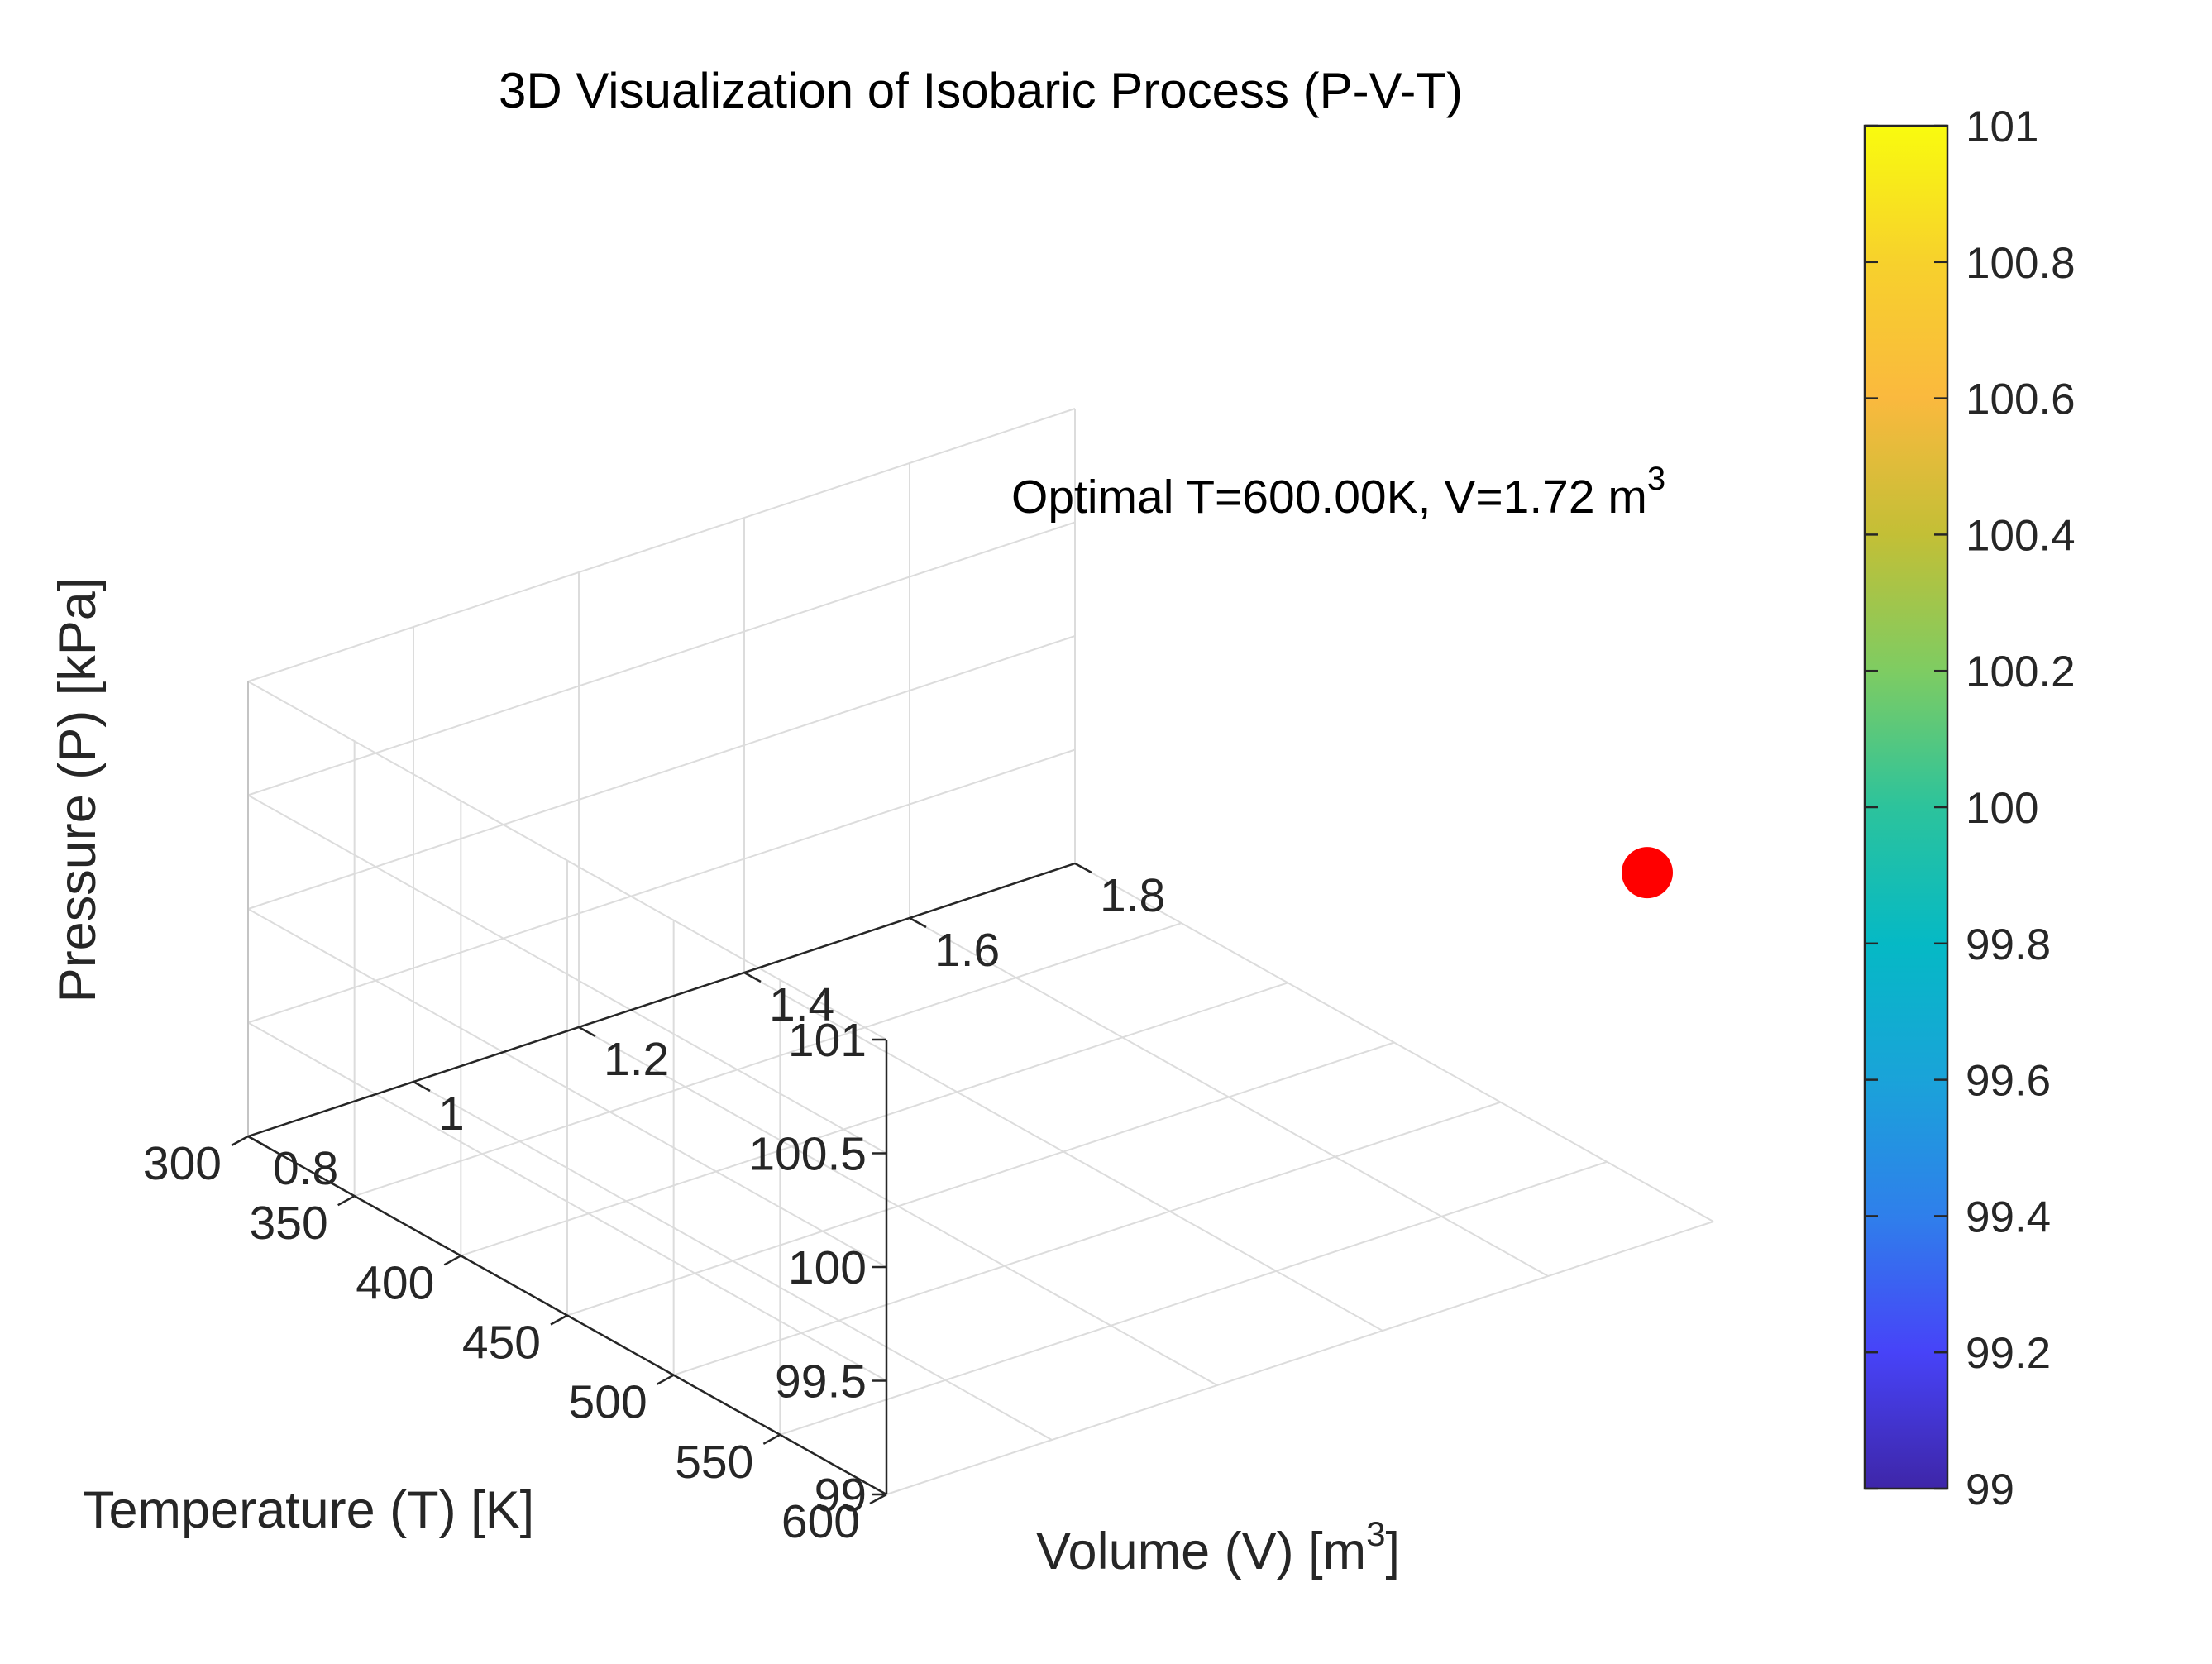  Describe the element at coordinates (714, 1462) in the screenshot. I see `x-tick-label: 550` at that location.